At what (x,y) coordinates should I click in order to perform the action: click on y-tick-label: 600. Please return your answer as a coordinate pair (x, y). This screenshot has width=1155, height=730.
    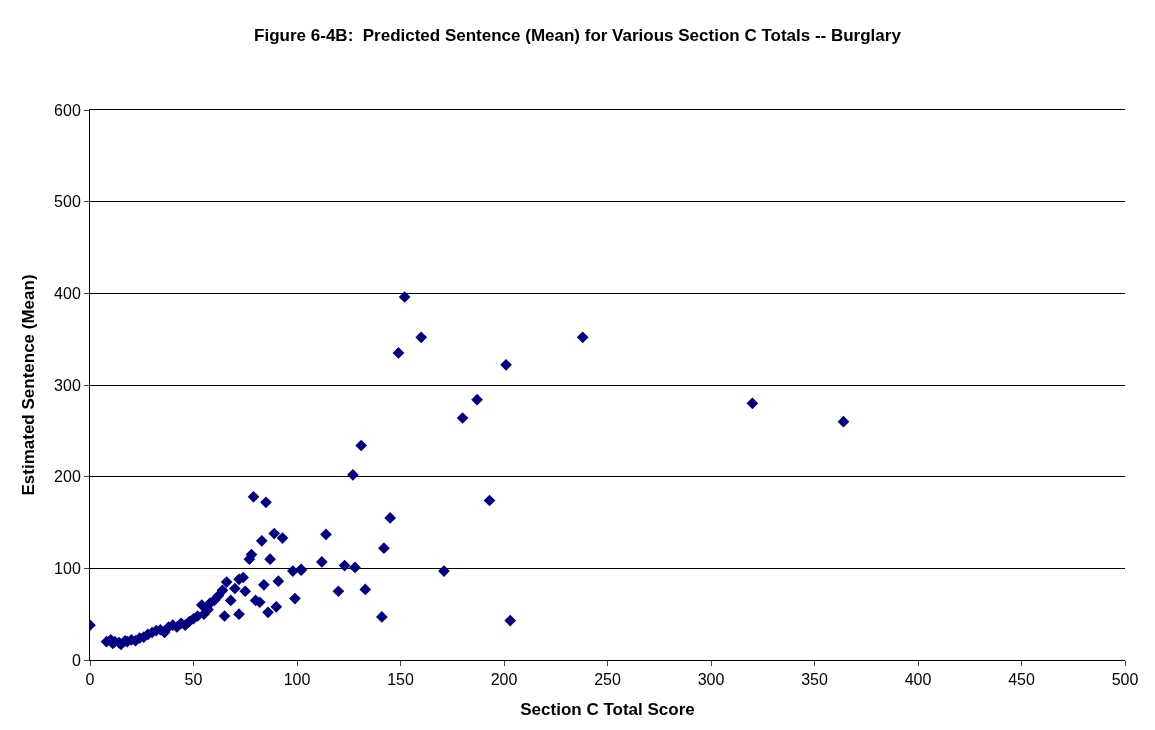
    Looking at the image, I should click on (67, 110).